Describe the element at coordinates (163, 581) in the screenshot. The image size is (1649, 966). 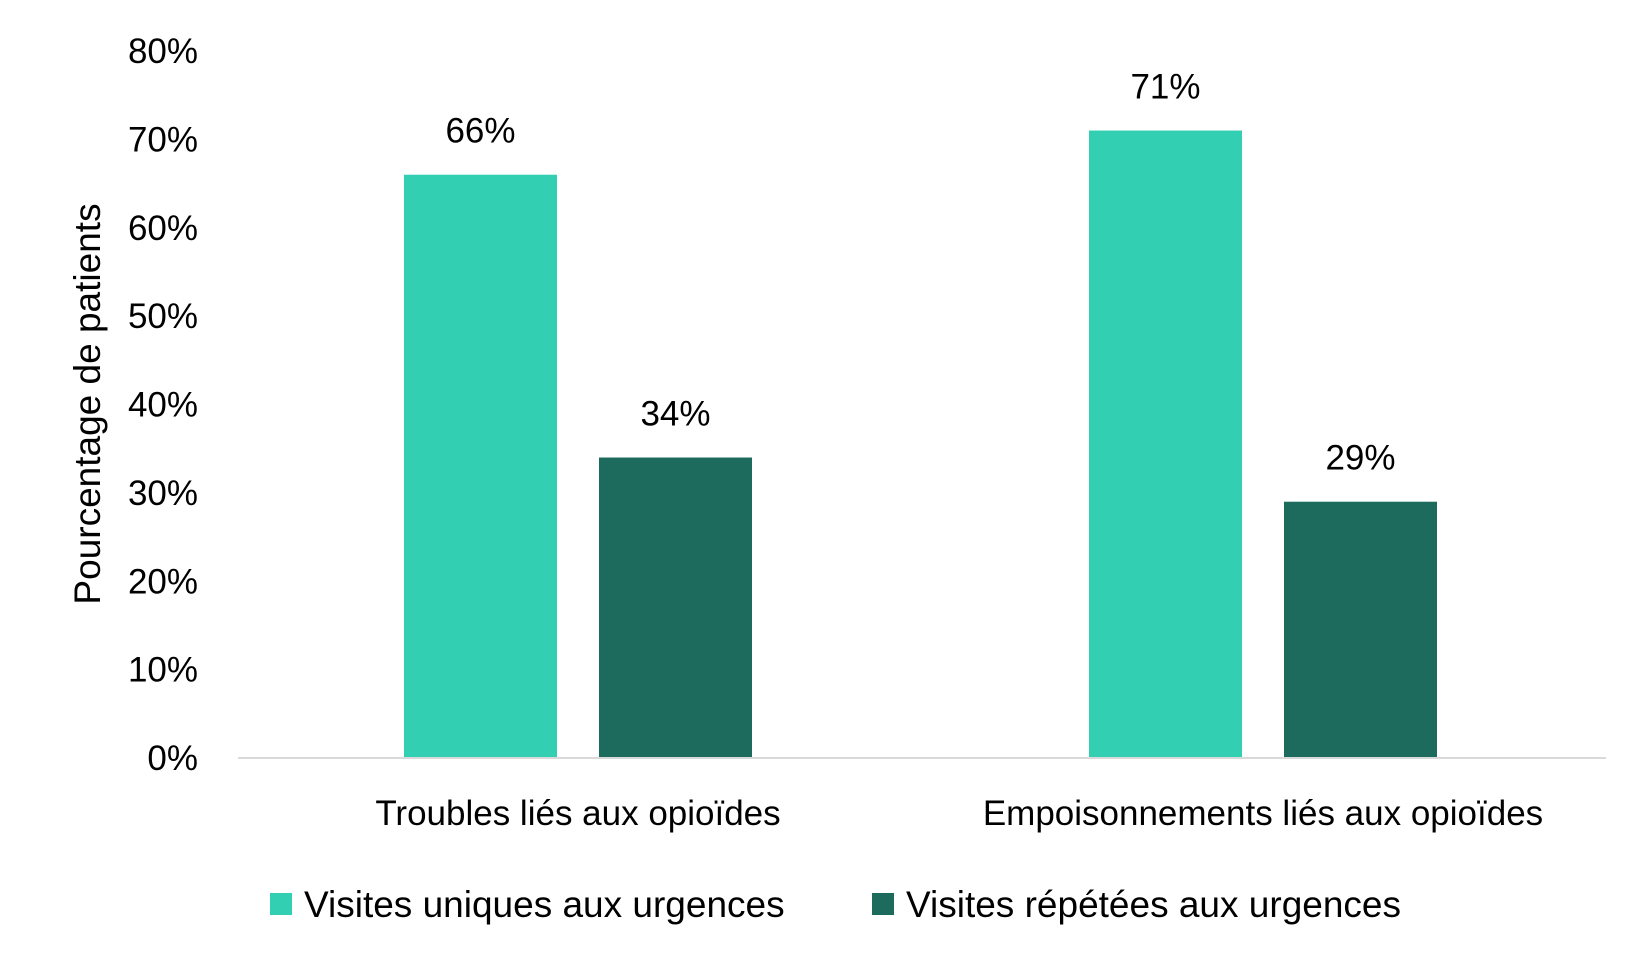
I see `y-tick-label: 20%` at that location.